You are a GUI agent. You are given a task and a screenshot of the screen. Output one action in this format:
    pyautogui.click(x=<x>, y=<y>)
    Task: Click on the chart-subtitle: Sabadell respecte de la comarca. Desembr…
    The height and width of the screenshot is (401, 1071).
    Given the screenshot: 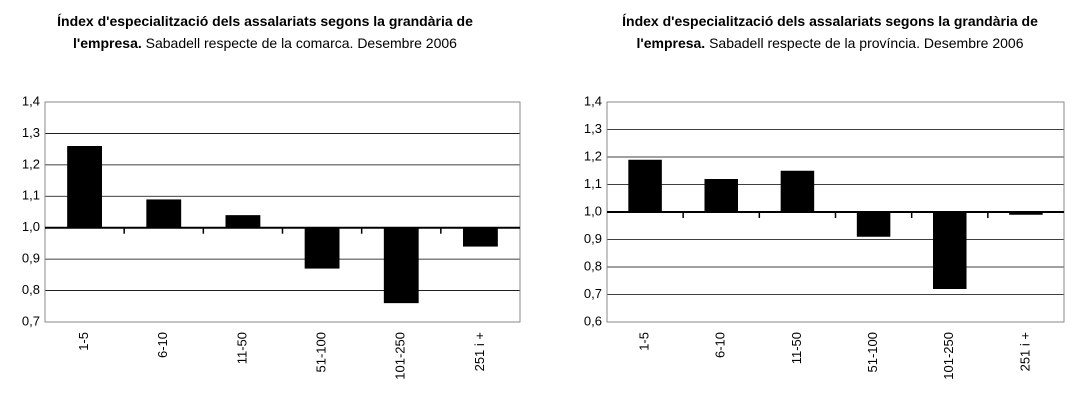 What is the action you would take?
    pyautogui.click(x=301, y=43)
    